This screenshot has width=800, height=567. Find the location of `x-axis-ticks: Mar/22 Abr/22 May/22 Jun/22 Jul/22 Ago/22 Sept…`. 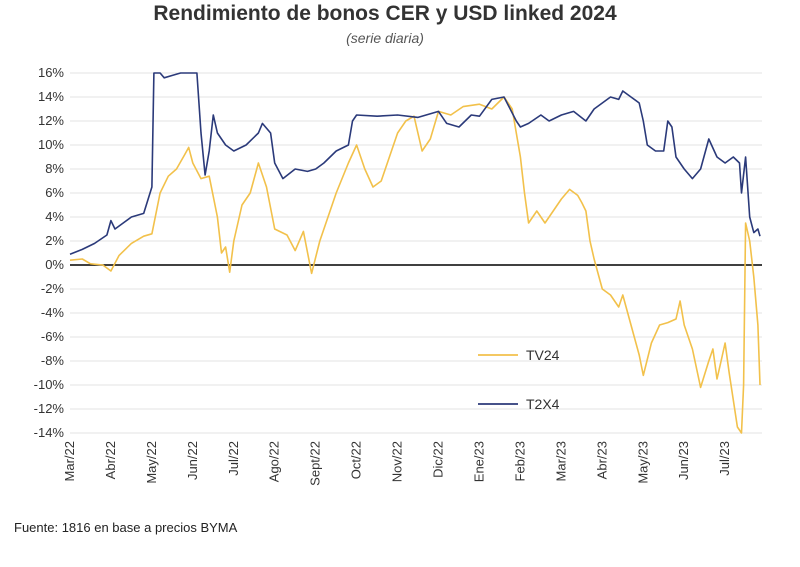

x-axis-ticks: Mar/22 Abr/22 May/22 Jun/22 Jul/22 Ago/22 Sept… is located at coordinates (397, 463).